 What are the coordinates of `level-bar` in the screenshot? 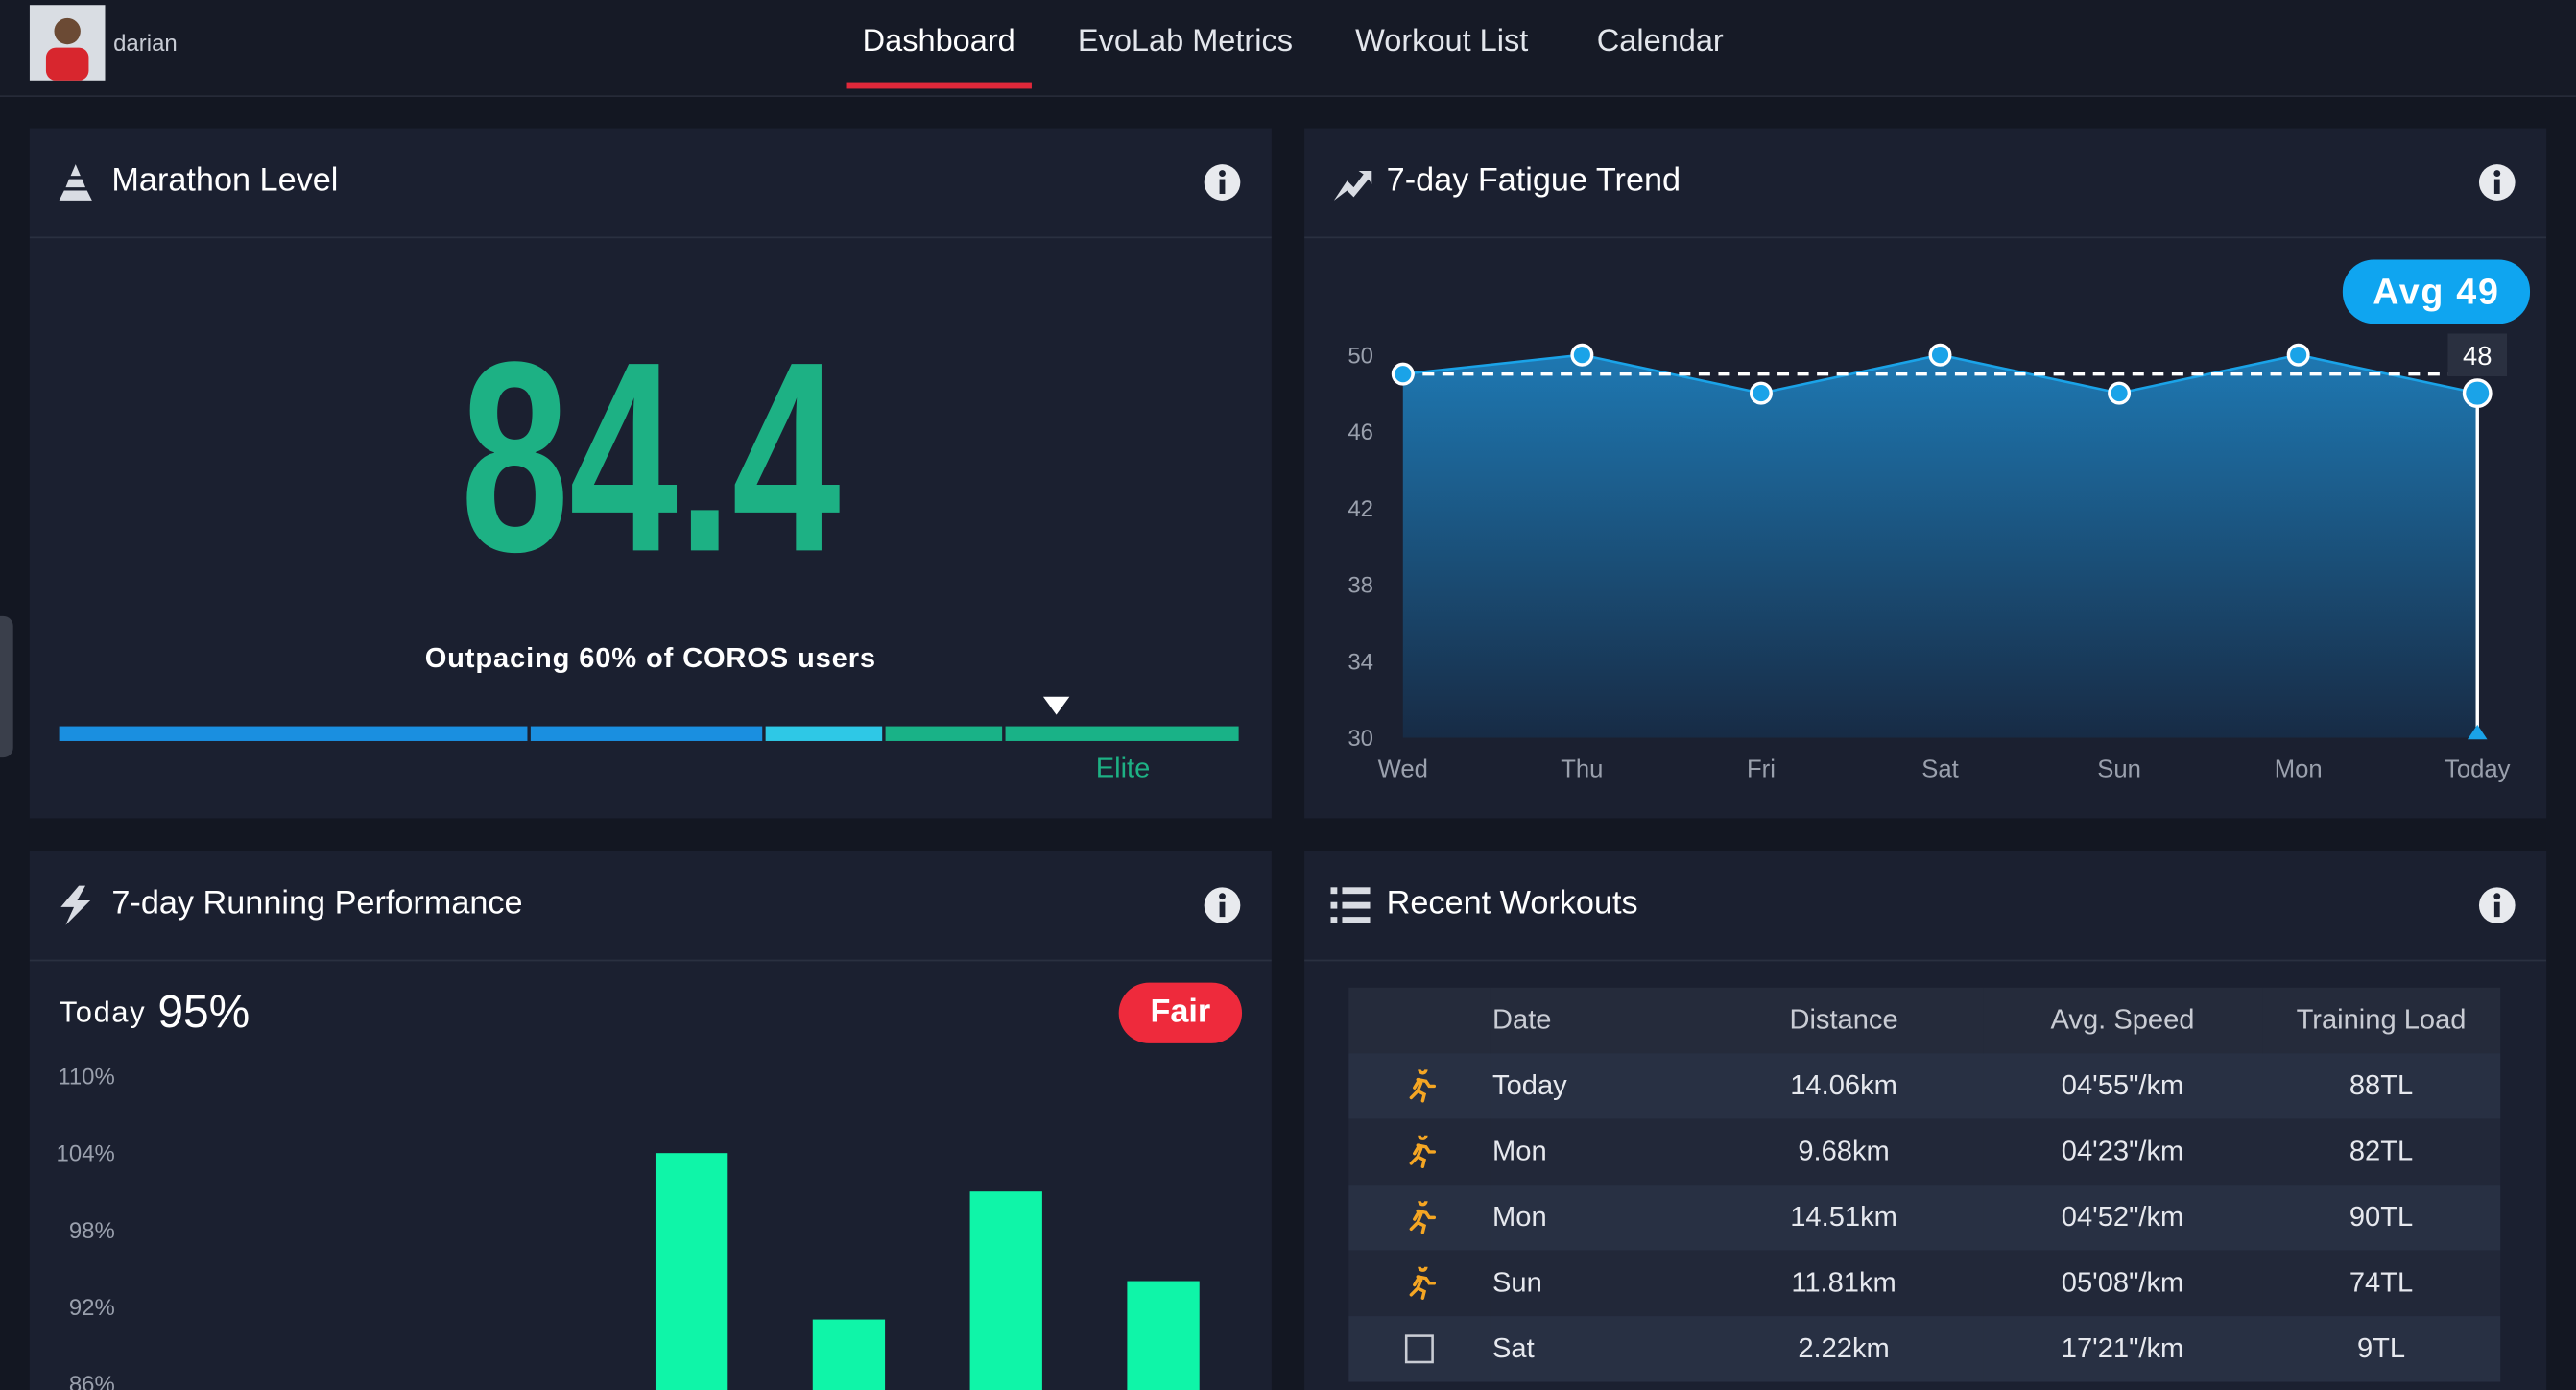 It's located at (649, 718).